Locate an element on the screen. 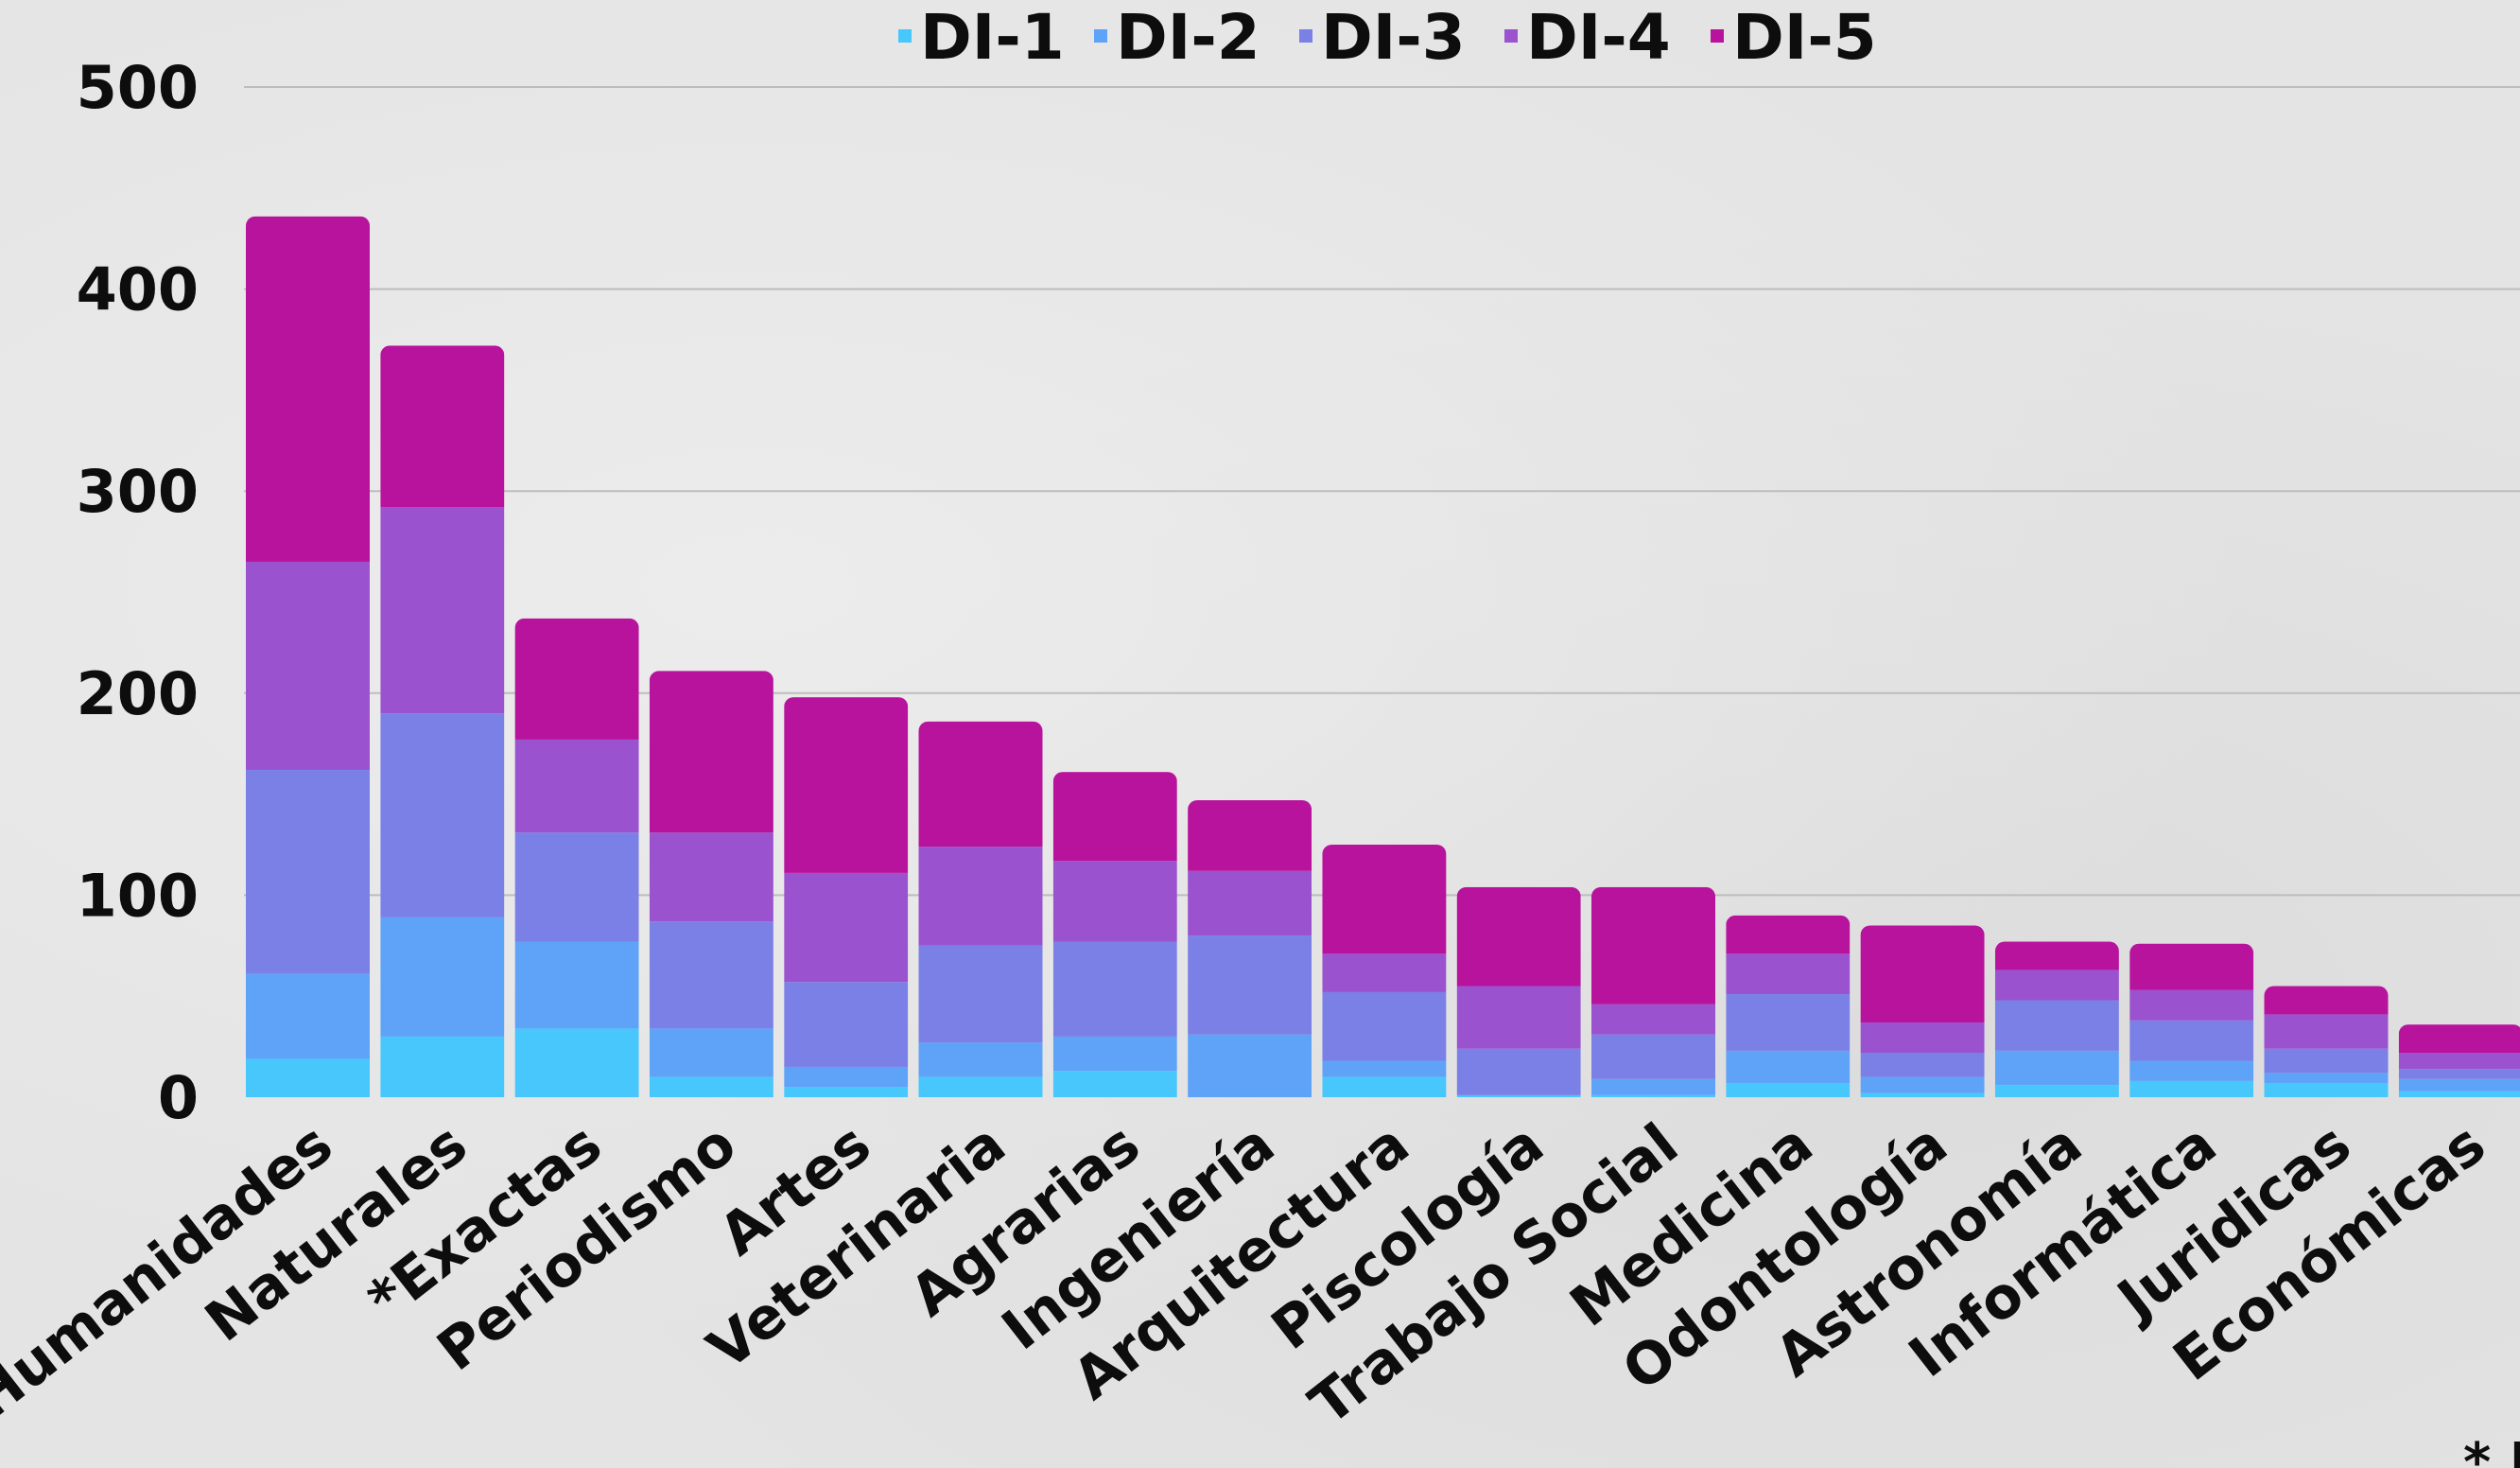 This screenshot has height=1468, width=2520. legend-label: DI-4 is located at coordinates (1599, 37).